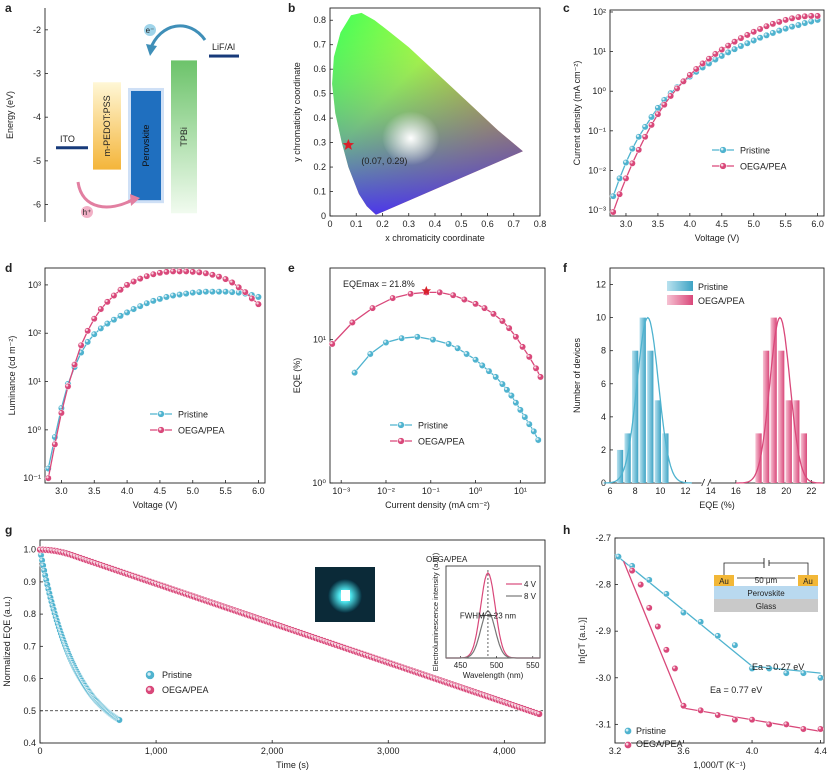 The height and width of the screenshot is (776, 830). Describe the element at coordinates (778, 667) in the screenshot. I see `ea-pristine-label: Ea = 0.27 eV` at that location.